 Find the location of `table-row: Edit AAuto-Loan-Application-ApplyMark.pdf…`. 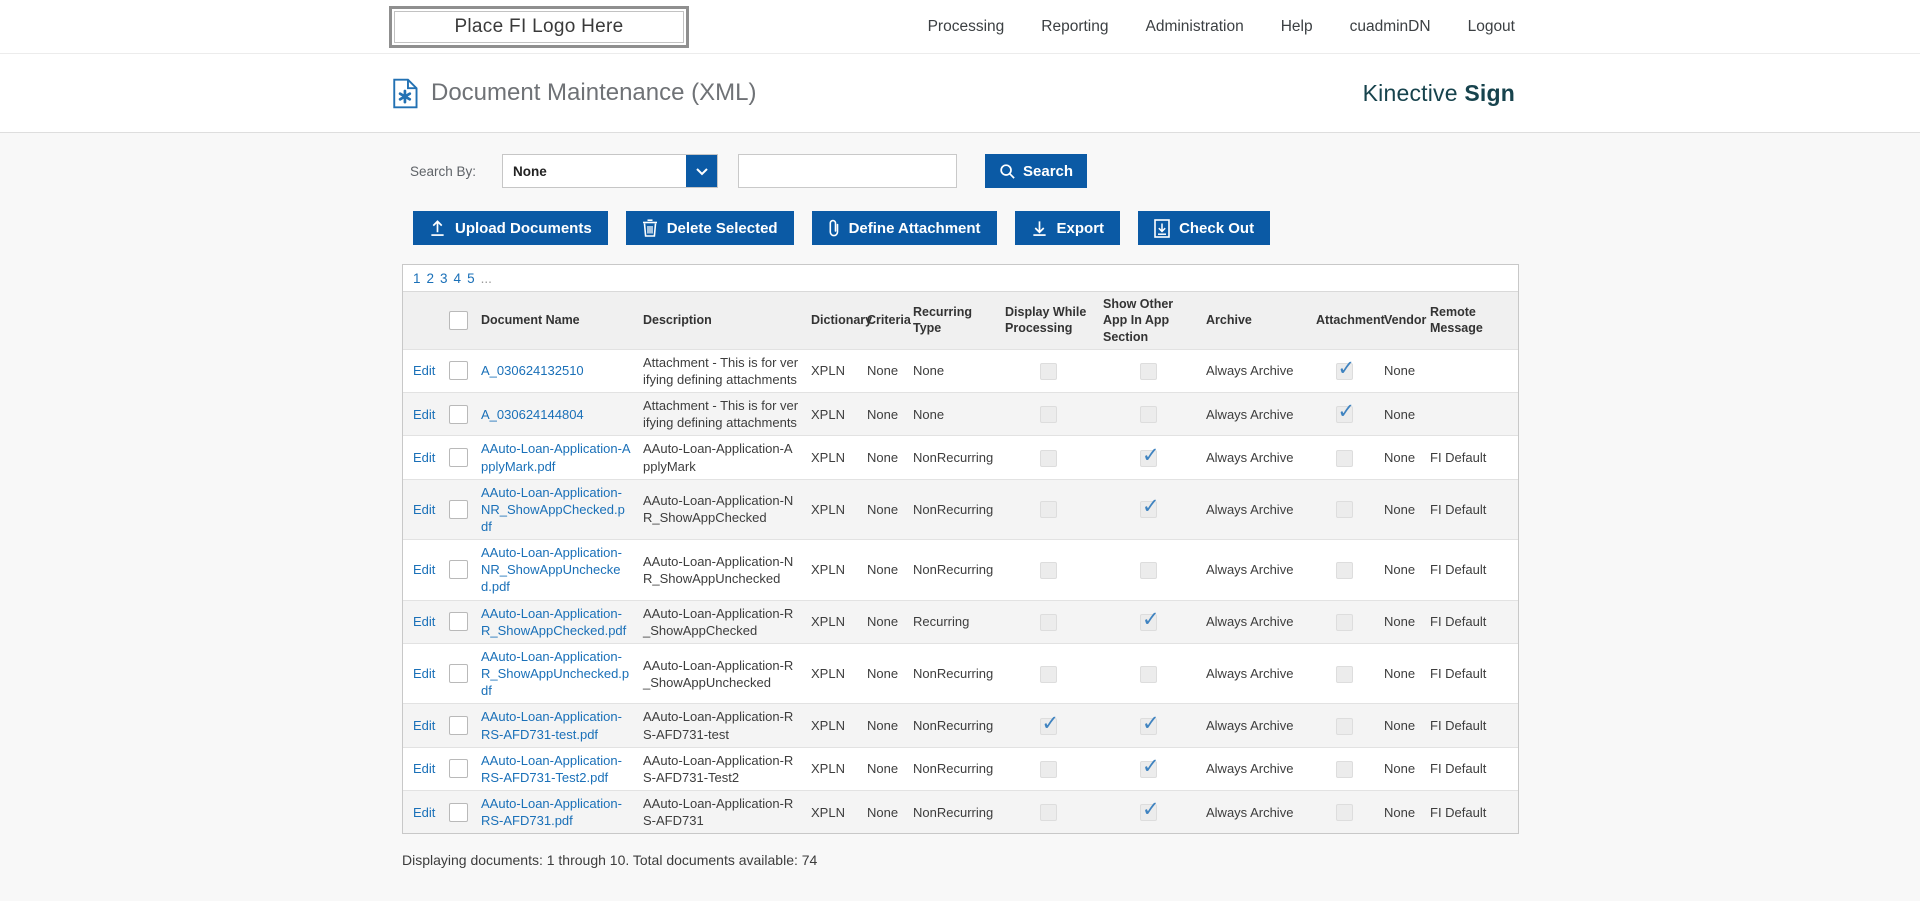

table-row: Edit AAuto-Loan-Application-ApplyMark.pdf… is located at coordinates (960, 457).